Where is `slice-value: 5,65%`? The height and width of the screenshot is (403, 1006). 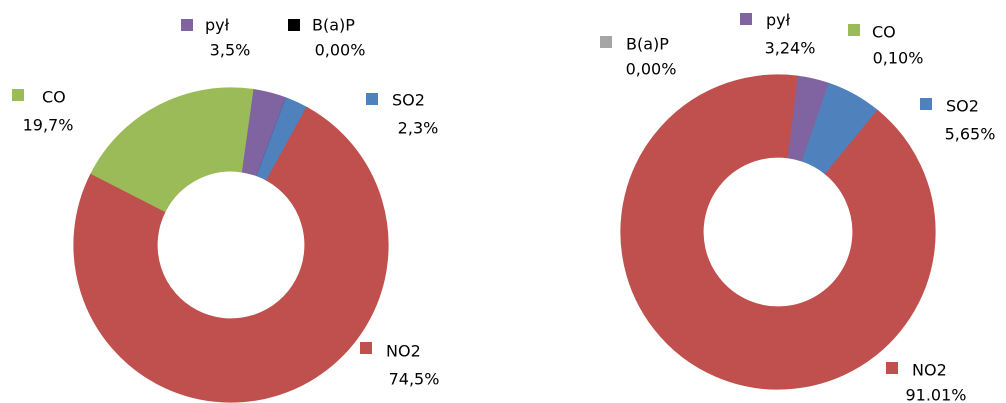
slice-value: 5,65% is located at coordinates (970, 134).